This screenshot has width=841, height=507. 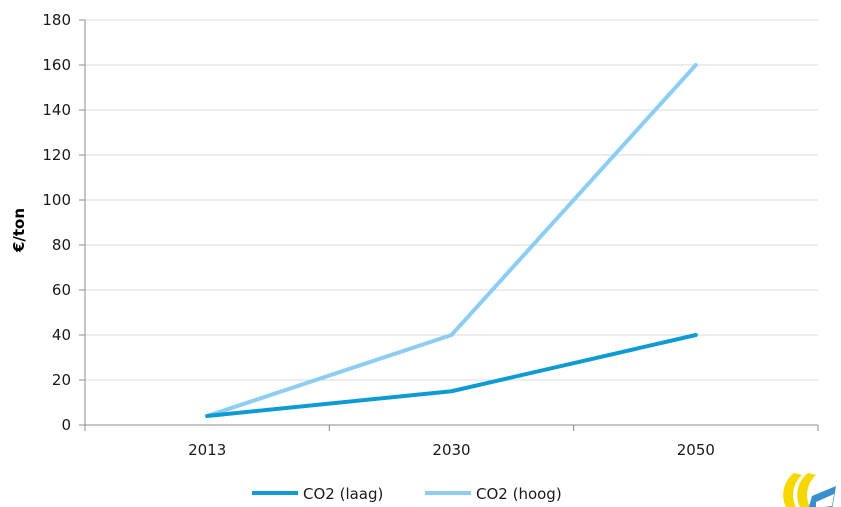 I want to click on series-line, so click(x=451, y=375).